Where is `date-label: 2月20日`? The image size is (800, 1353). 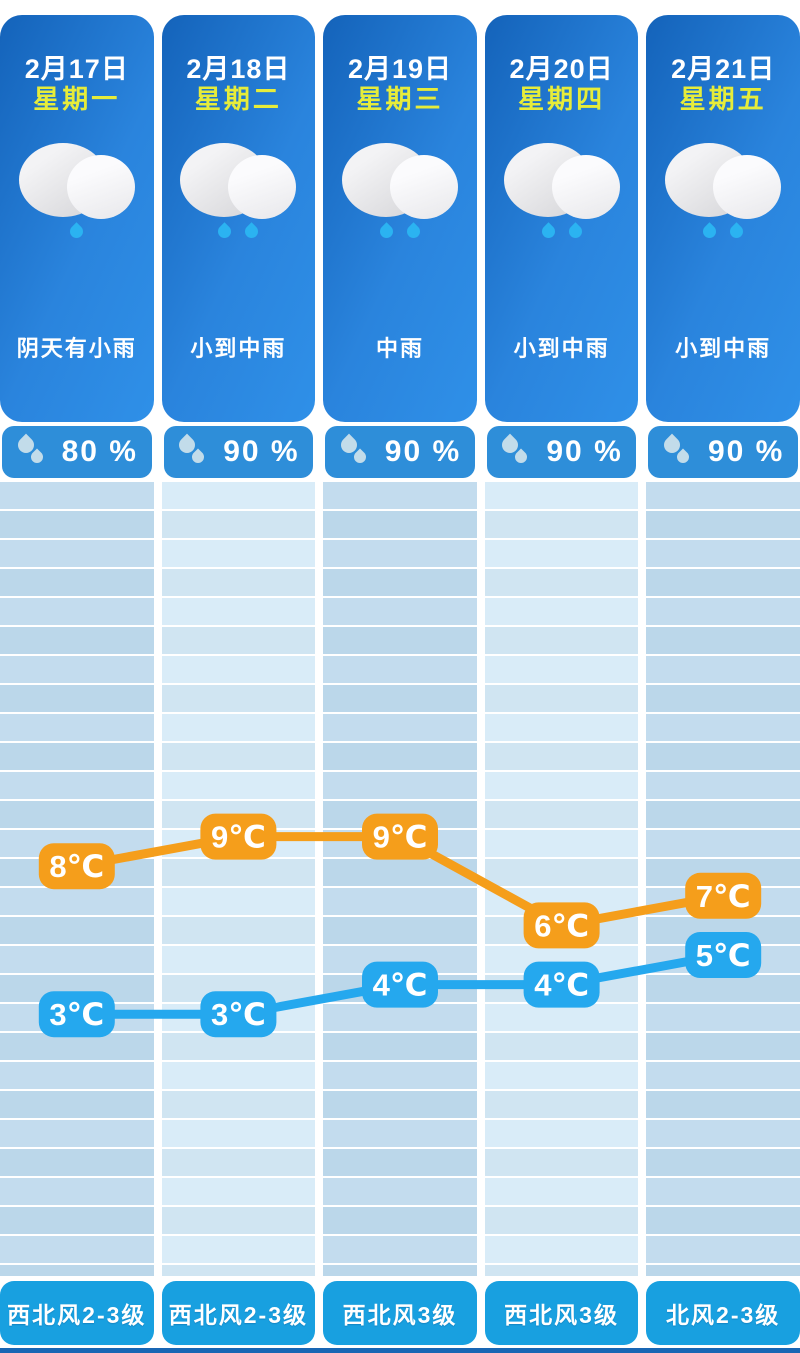 date-label: 2月20日 is located at coordinates (561, 69).